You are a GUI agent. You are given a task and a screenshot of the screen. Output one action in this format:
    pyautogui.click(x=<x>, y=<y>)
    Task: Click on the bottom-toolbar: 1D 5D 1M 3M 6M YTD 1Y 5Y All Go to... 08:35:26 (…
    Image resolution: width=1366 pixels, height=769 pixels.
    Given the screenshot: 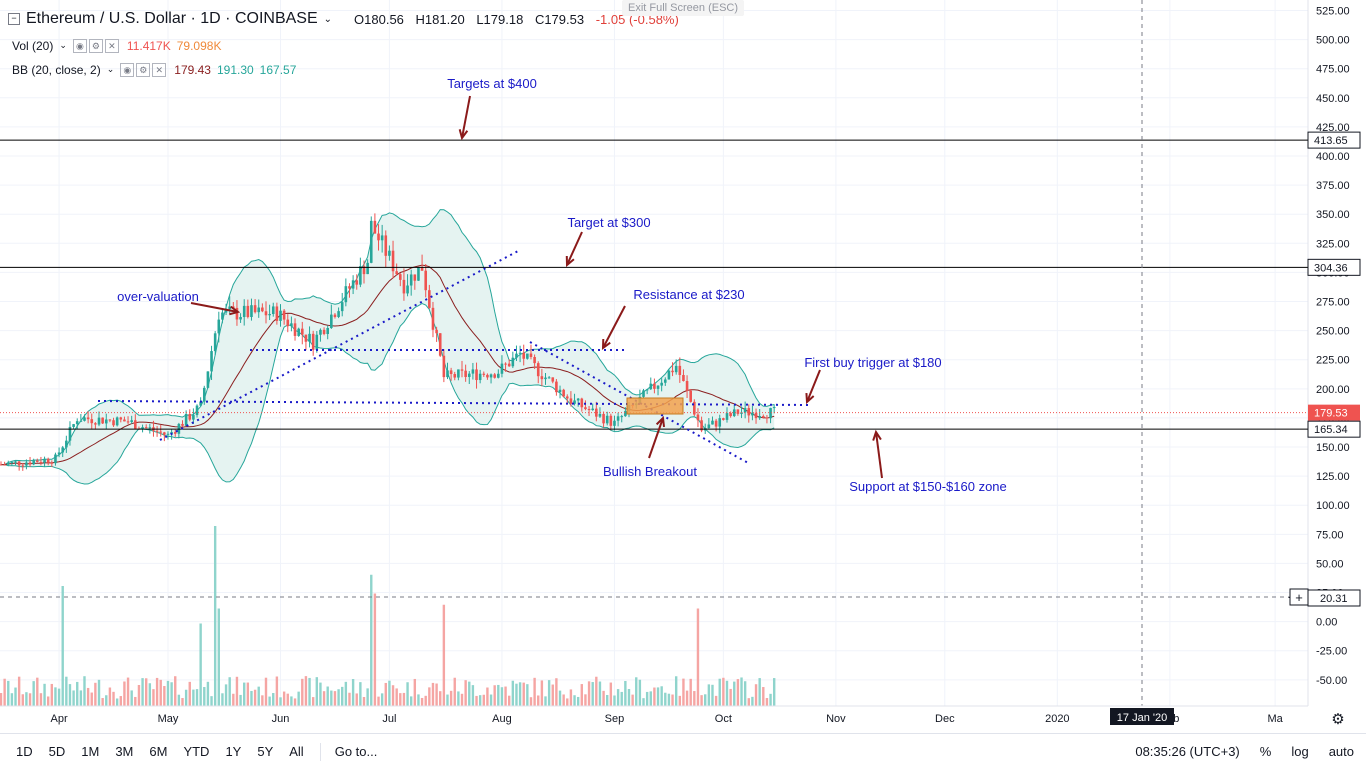 What is the action you would take?
    pyautogui.click(x=683, y=751)
    